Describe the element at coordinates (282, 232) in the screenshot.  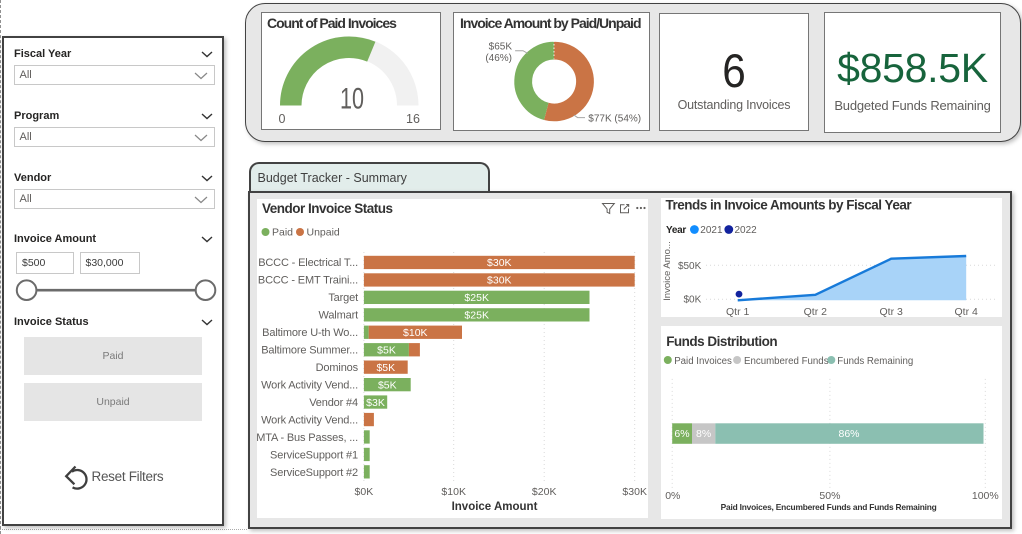
I see `svg-text: Paid` at that location.